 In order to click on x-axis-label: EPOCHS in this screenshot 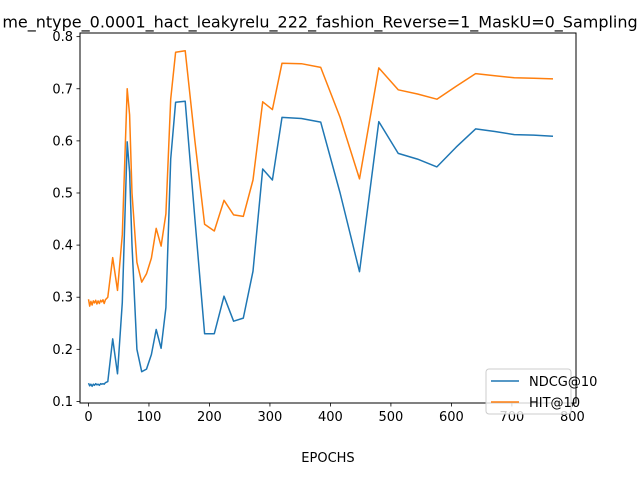, I will do `click(327, 458)`.